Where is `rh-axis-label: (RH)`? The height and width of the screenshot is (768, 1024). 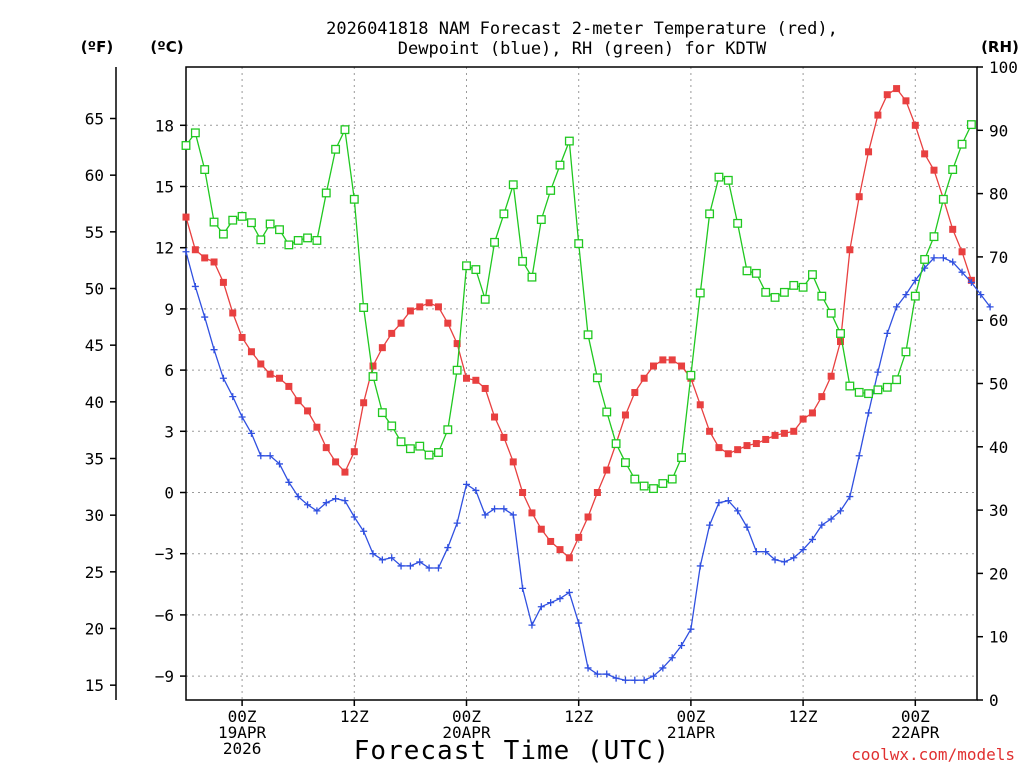
rh-axis-label: (RH) is located at coordinates (1000, 47).